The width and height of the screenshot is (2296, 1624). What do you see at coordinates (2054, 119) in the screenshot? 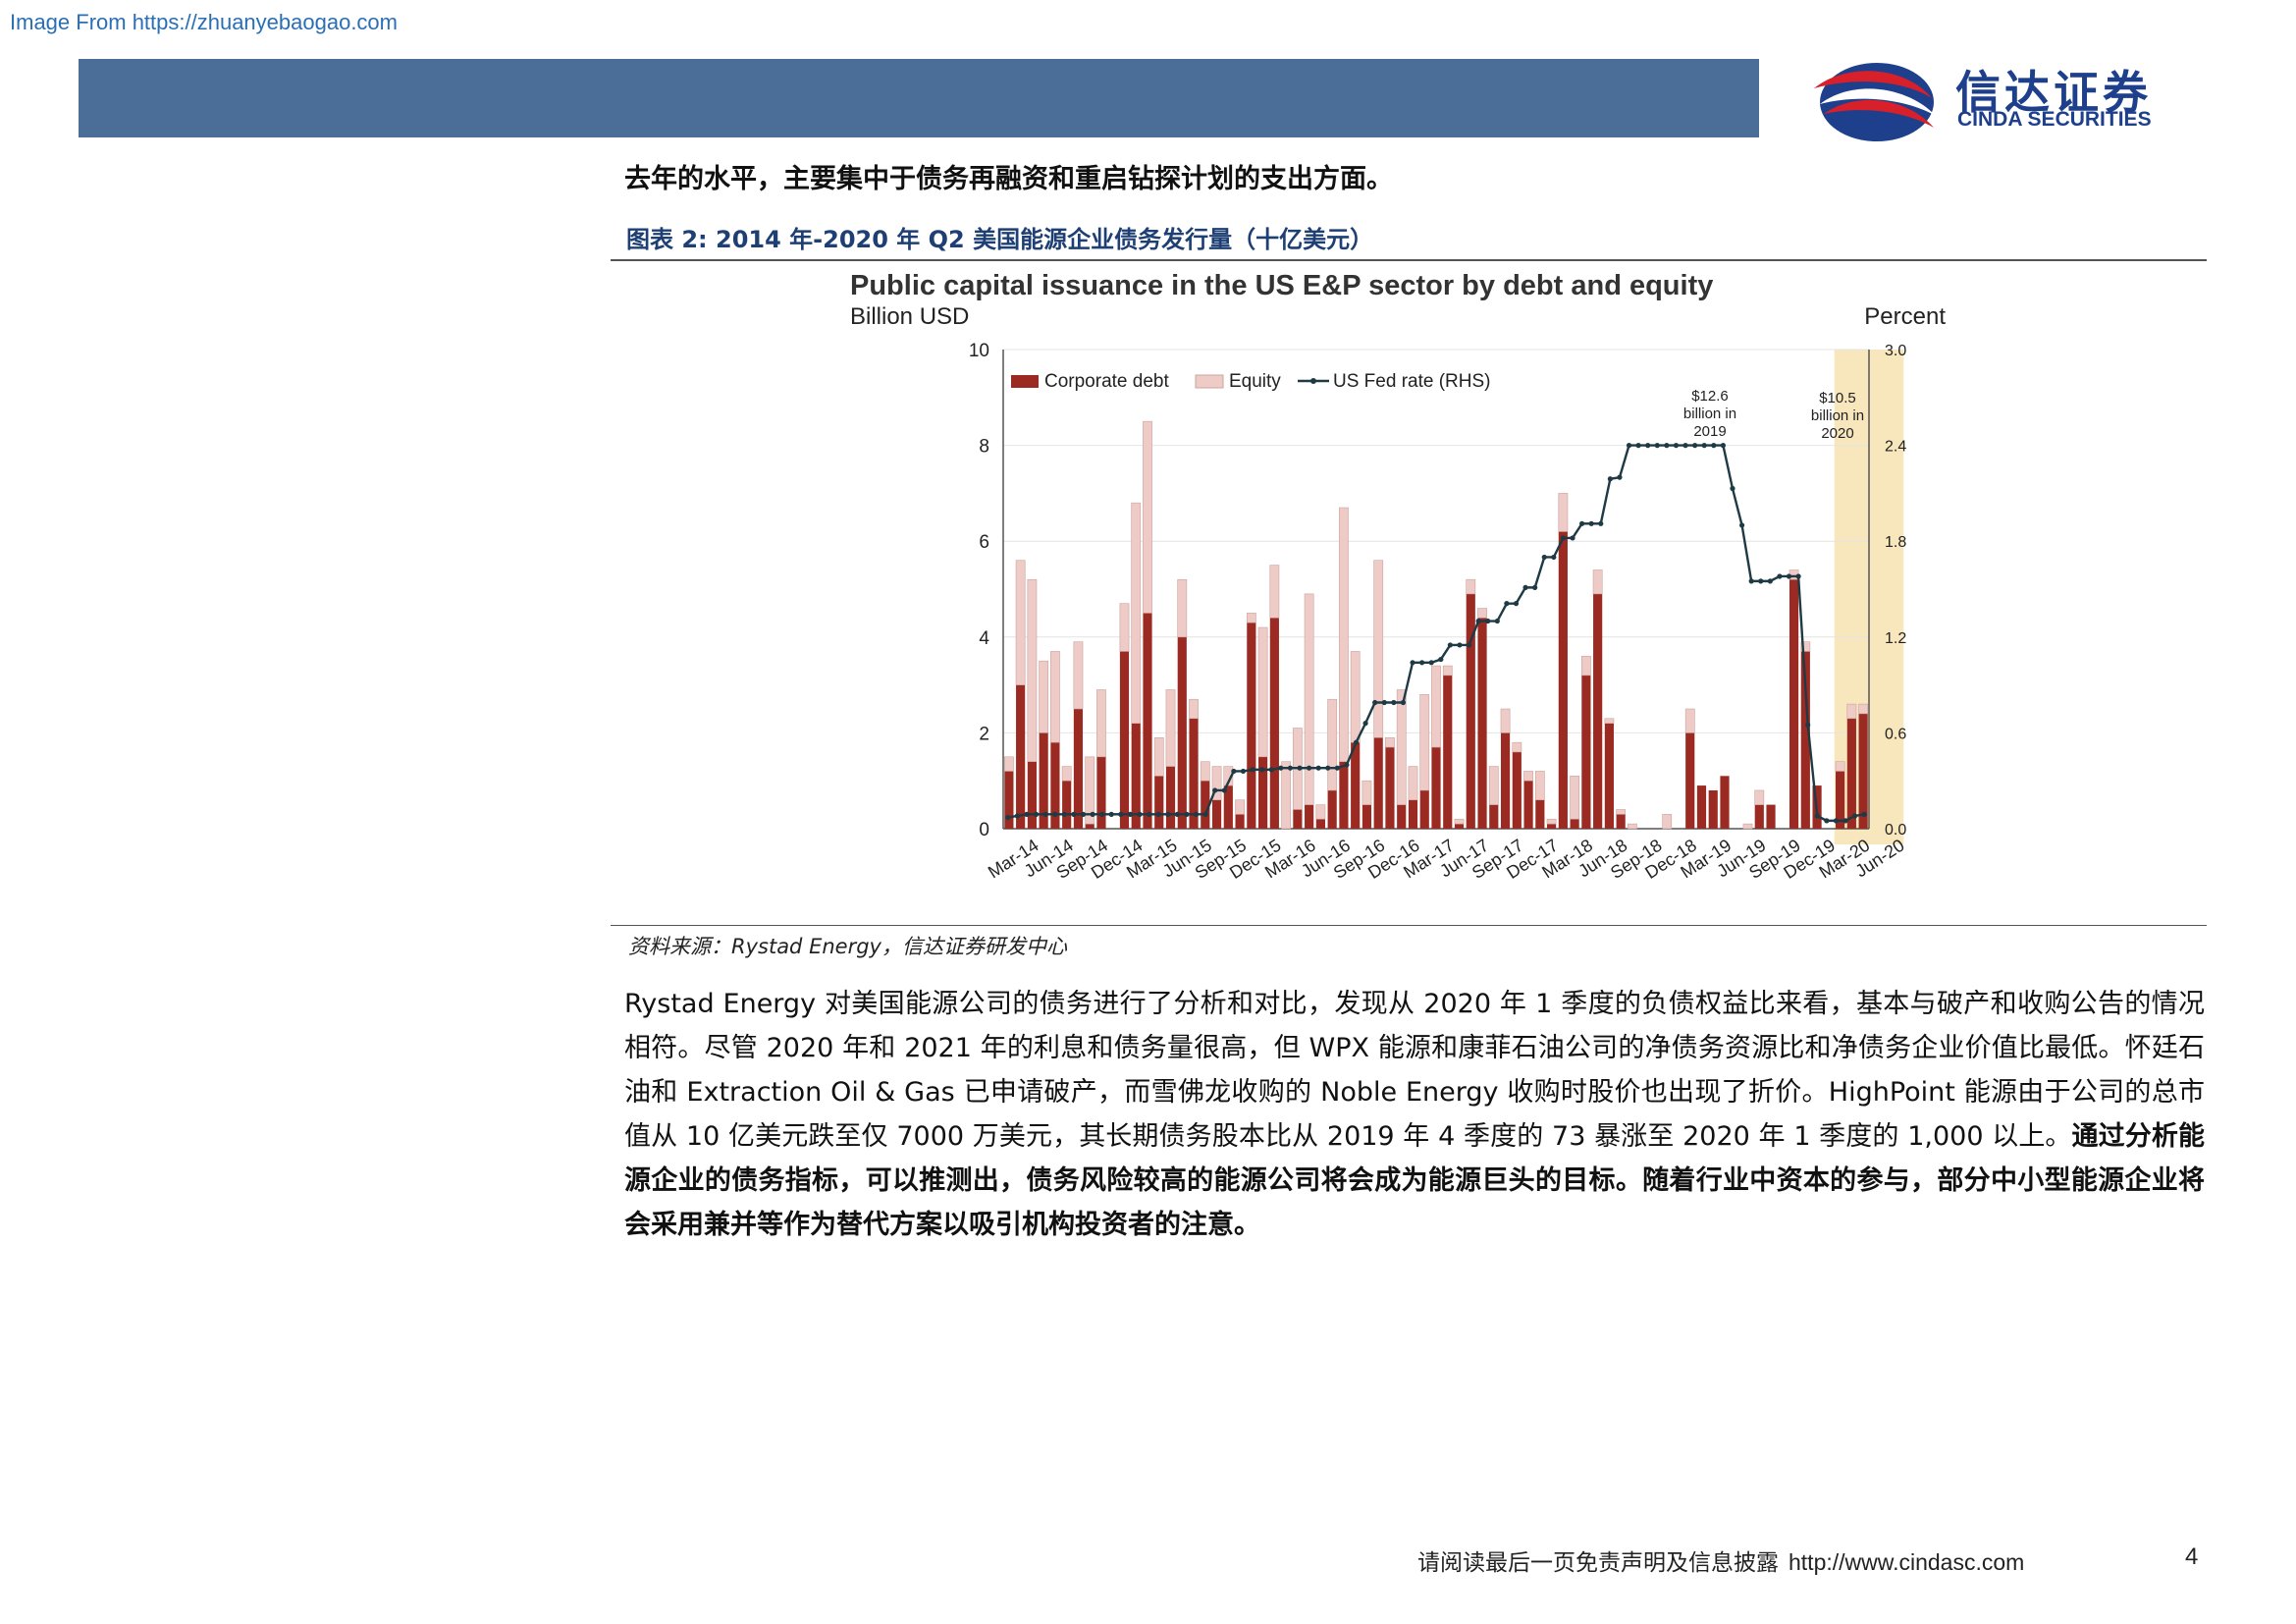
I see `logo-english-text: CINDA SECURITIES` at bounding box center [2054, 119].